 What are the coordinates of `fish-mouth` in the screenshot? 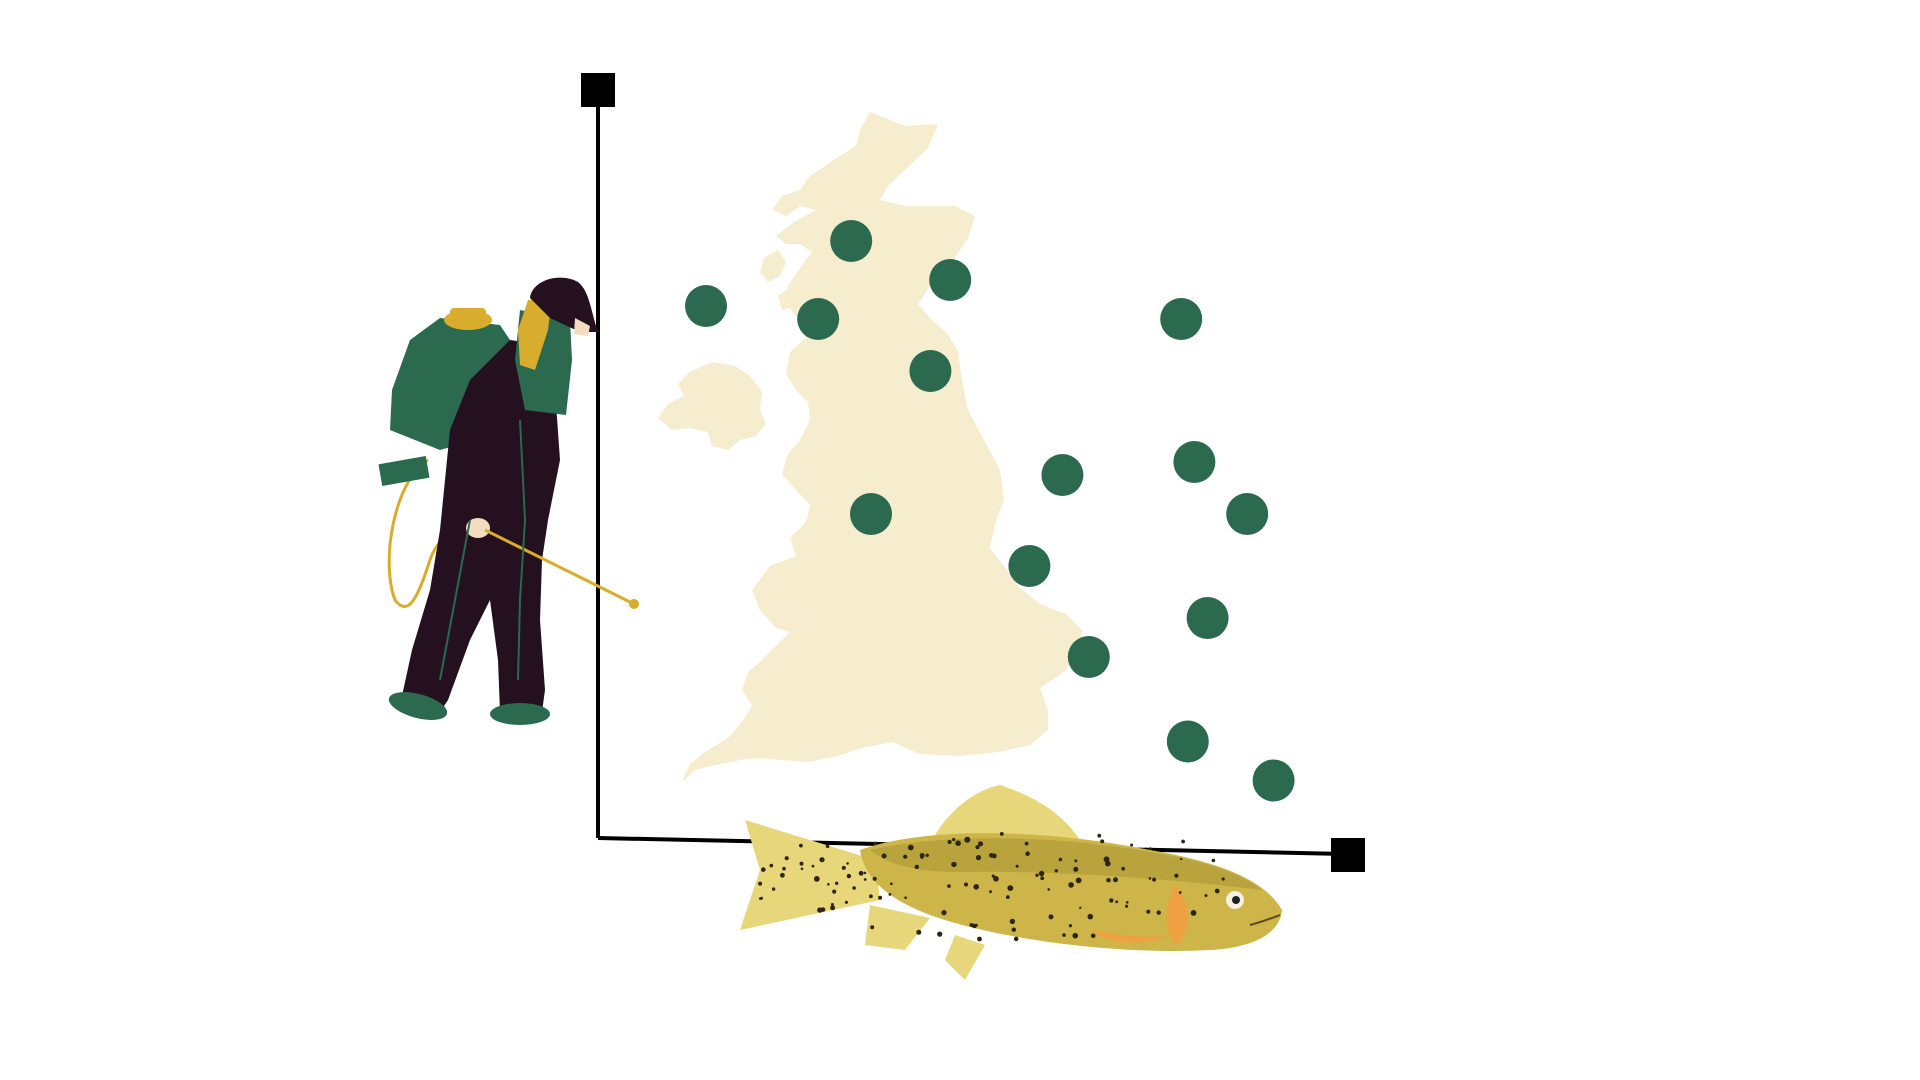 It's located at (1265, 920).